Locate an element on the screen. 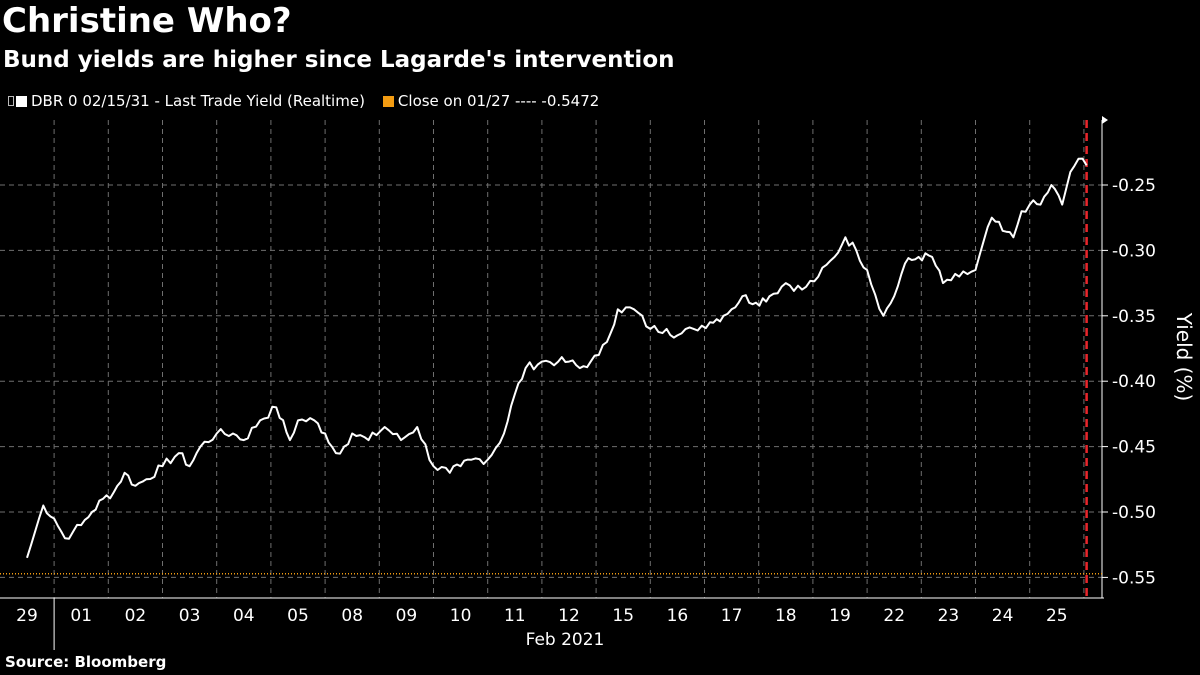 This screenshot has height=675, width=1200. x-tick-label: 11 is located at coordinates (515, 616).